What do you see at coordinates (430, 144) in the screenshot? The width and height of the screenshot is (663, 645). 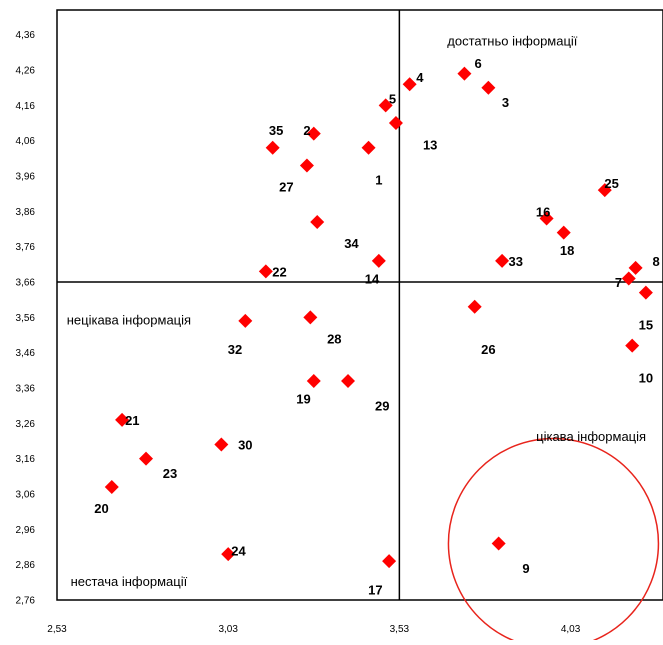 I see `point-label-13: 13` at bounding box center [430, 144].